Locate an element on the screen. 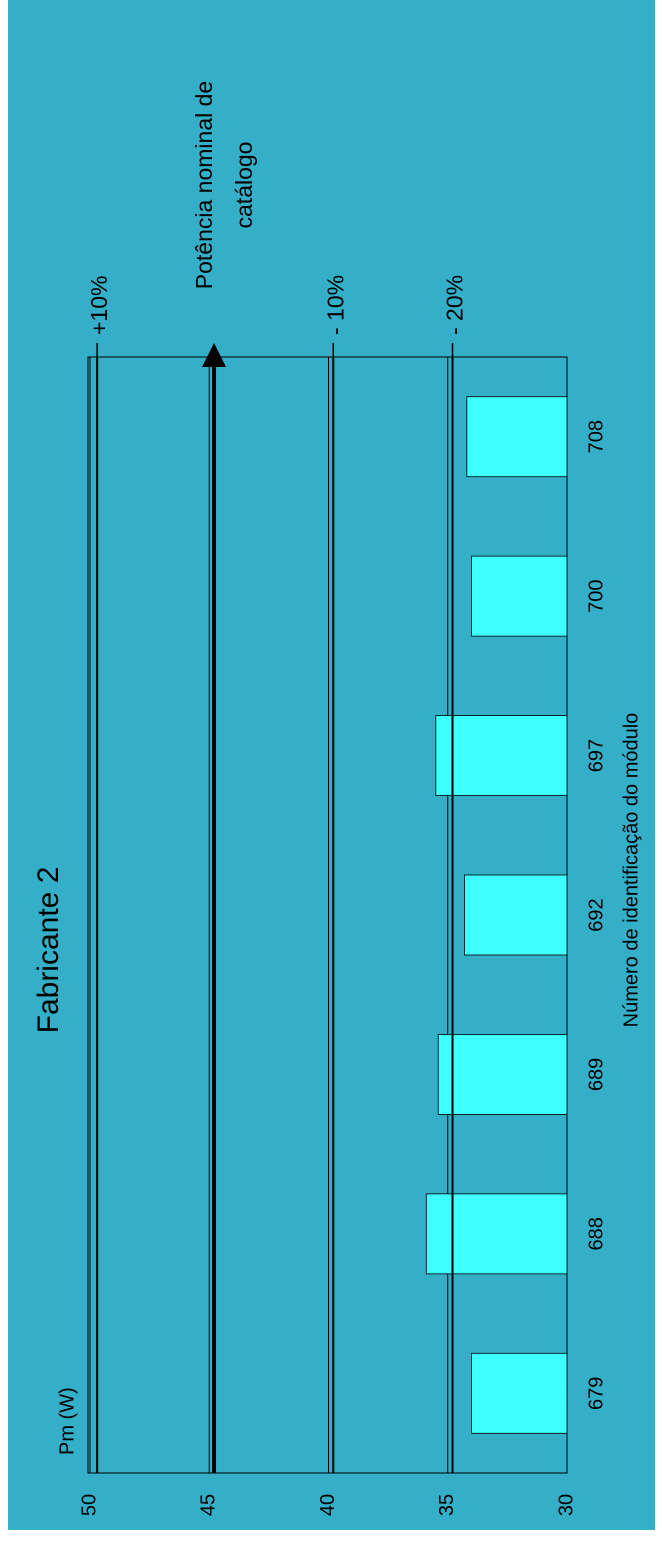 Image resolution: width=662 pixels, height=1544 pixels. reference-label: - 10% is located at coordinates (335, 305).